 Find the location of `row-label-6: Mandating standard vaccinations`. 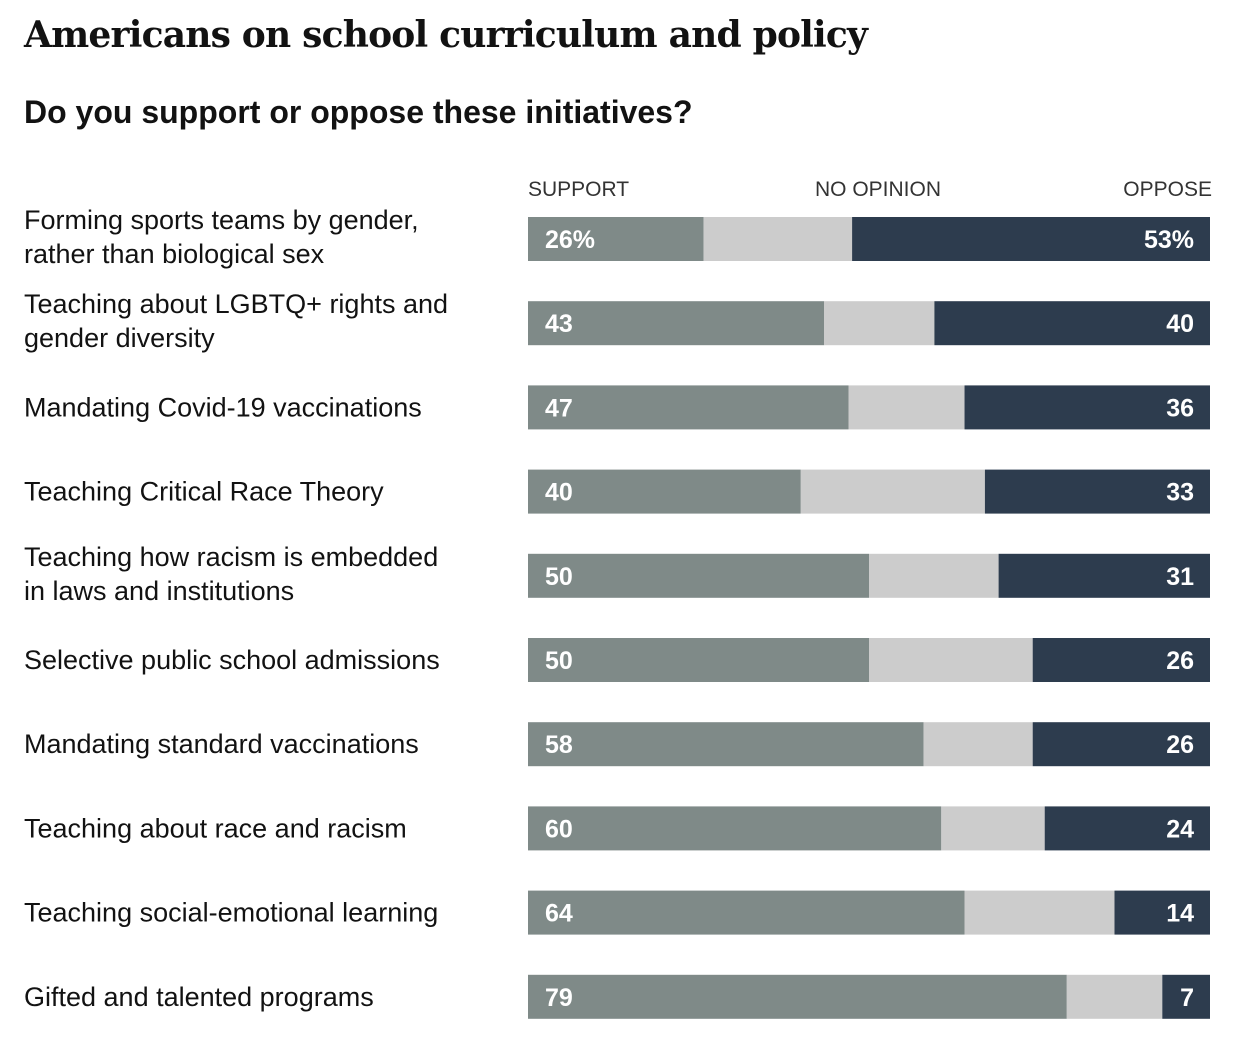

row-label-6: Mandating standard vaccinations is located at coordinates (221, 744).